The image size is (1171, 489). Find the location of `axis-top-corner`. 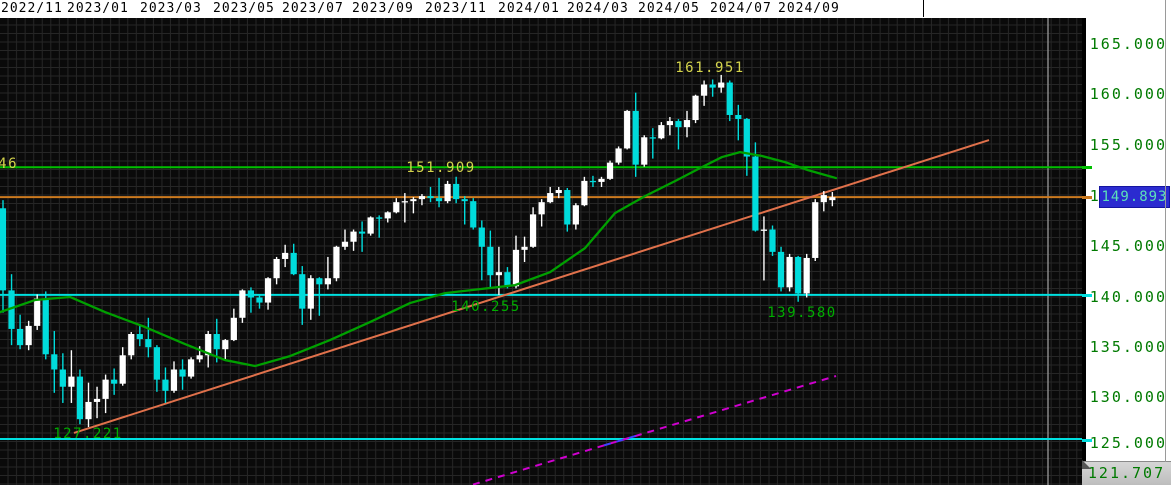

axis-top-corner is located at coordinates (1126, 9).